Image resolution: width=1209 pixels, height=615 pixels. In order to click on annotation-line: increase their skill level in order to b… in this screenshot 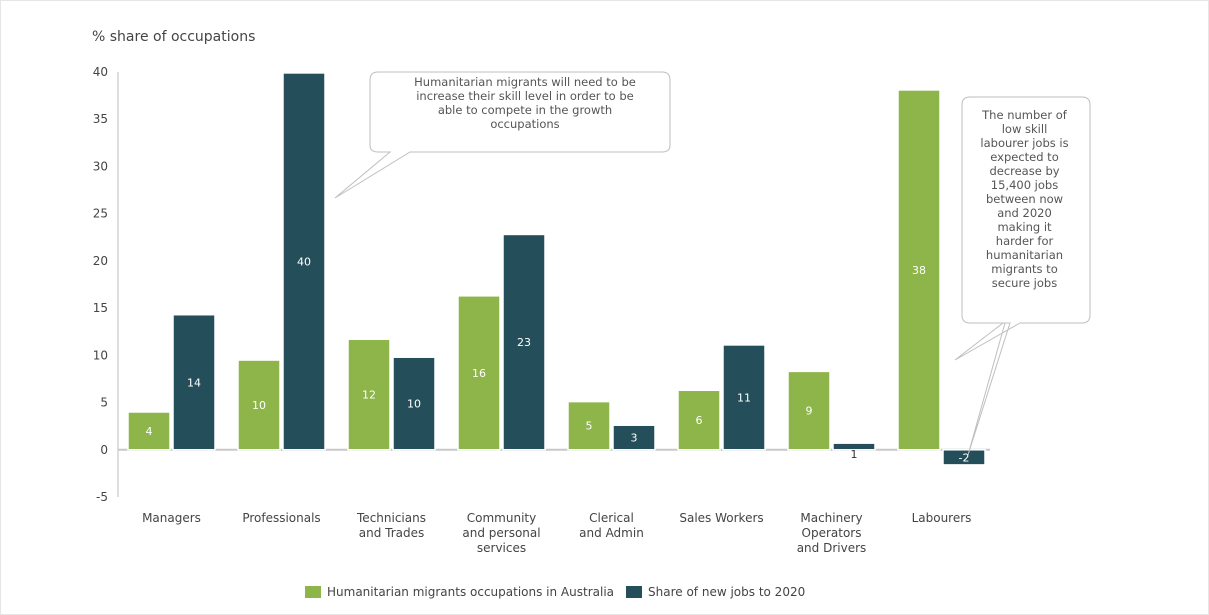, I will do `click(525, 96)`.